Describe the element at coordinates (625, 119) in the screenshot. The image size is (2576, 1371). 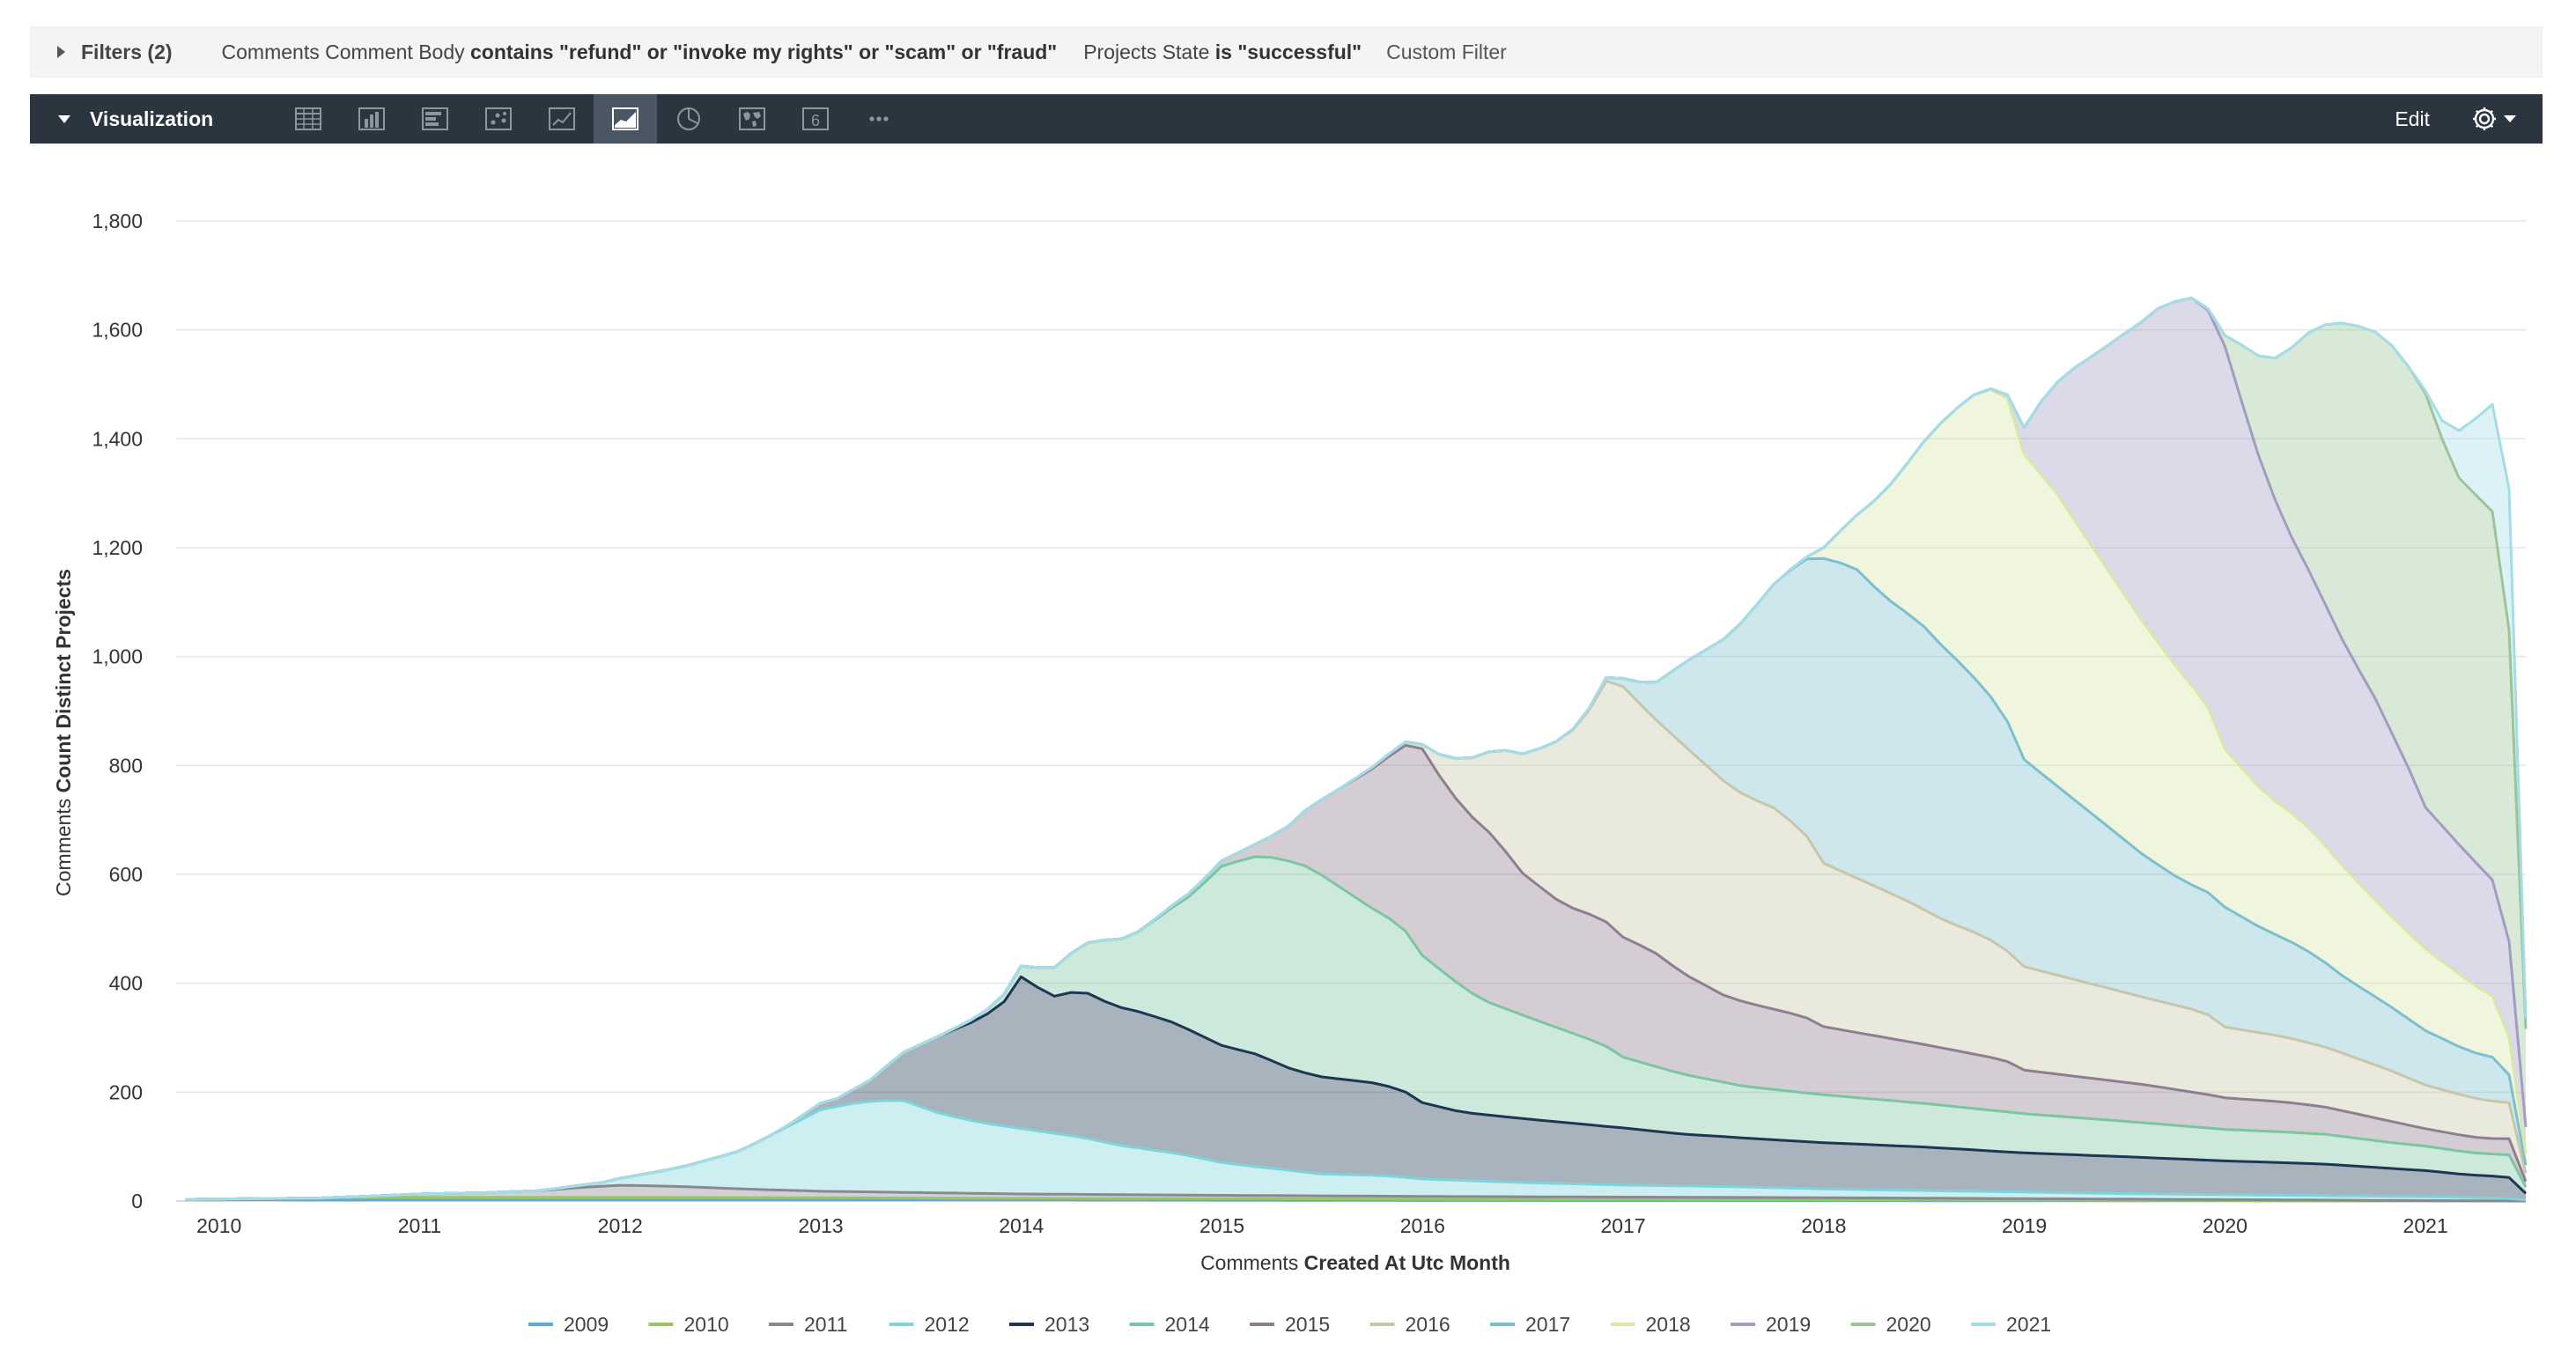
I see `area-chart-icon` at that location.